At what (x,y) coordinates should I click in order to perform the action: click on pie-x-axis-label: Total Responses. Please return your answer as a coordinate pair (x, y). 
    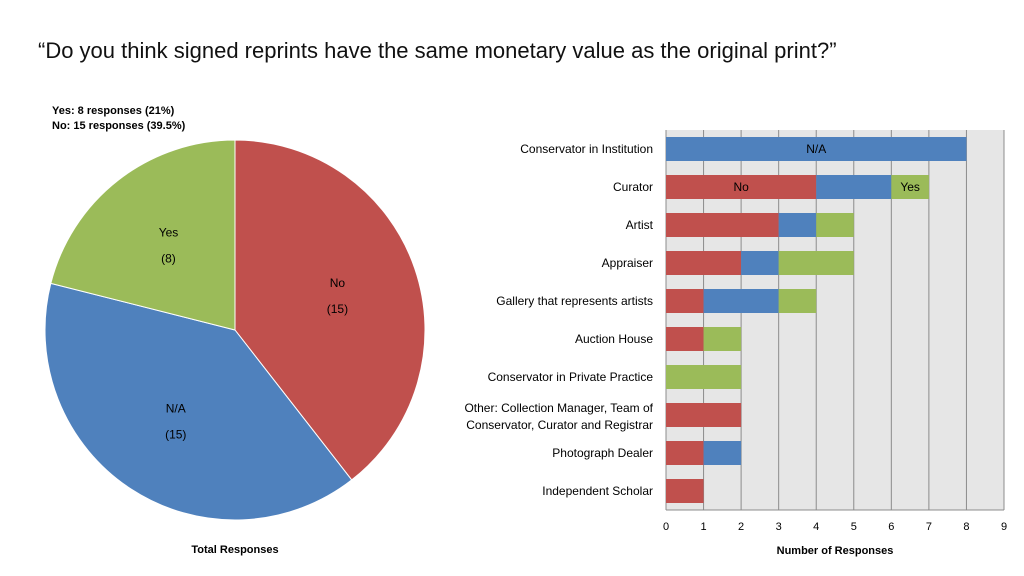
    Looking at the image, I should click on (234, 550).